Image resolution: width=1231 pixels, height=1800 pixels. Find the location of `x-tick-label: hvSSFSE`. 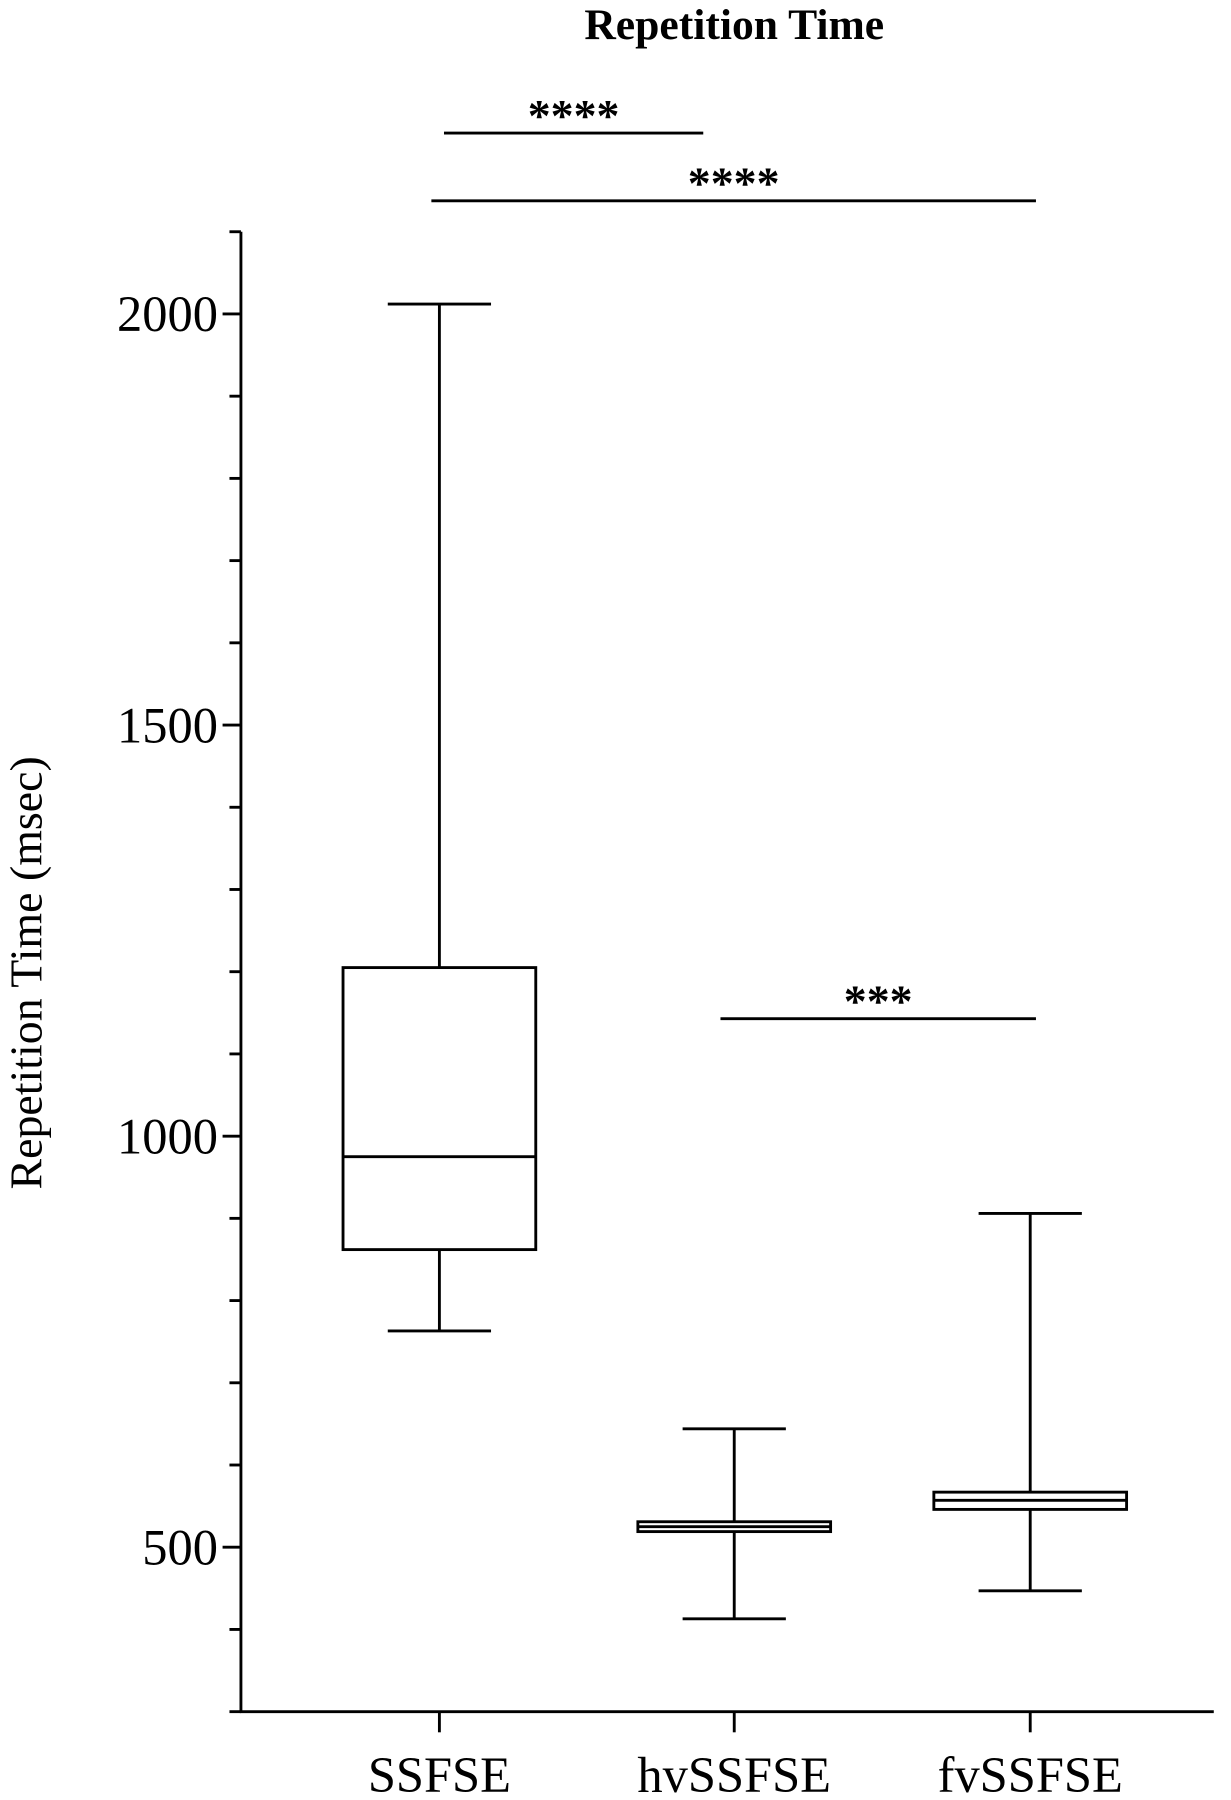

x-tick-label: hvSSFSE is located at coordinates (734, 1773).